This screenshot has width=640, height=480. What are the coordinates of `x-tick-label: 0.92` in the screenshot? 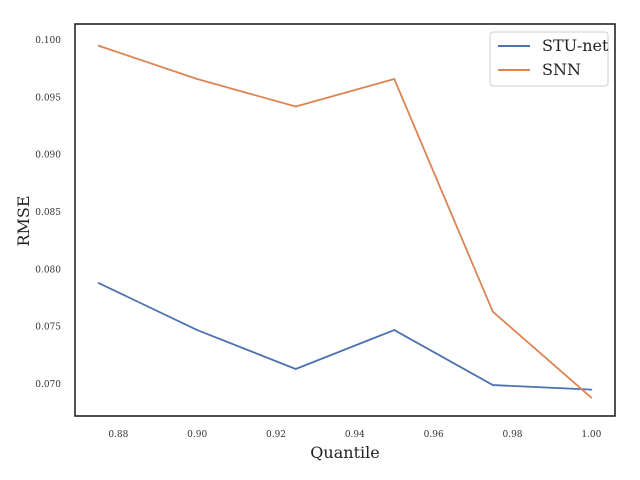 It's located at (276, 435).